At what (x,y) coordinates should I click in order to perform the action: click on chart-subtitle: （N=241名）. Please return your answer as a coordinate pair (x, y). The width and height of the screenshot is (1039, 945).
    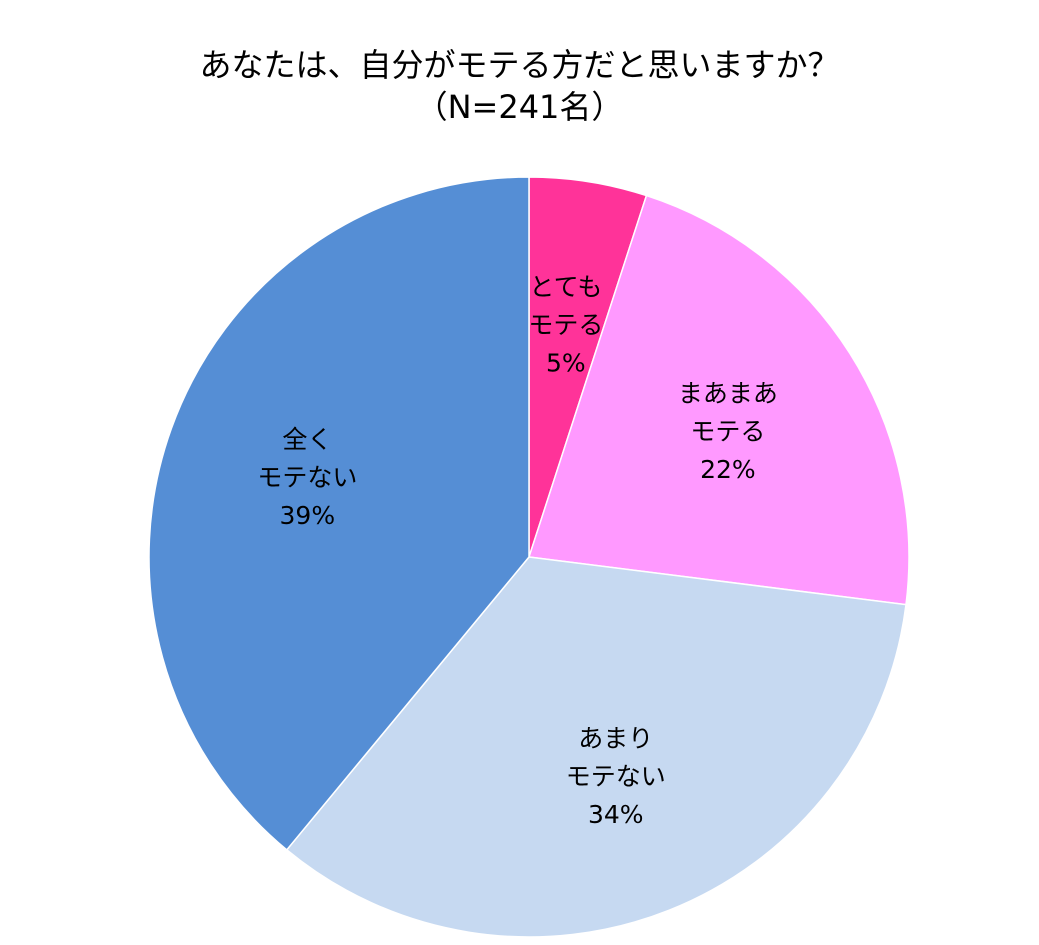
    Looking at the image, I should click on (519, 107).